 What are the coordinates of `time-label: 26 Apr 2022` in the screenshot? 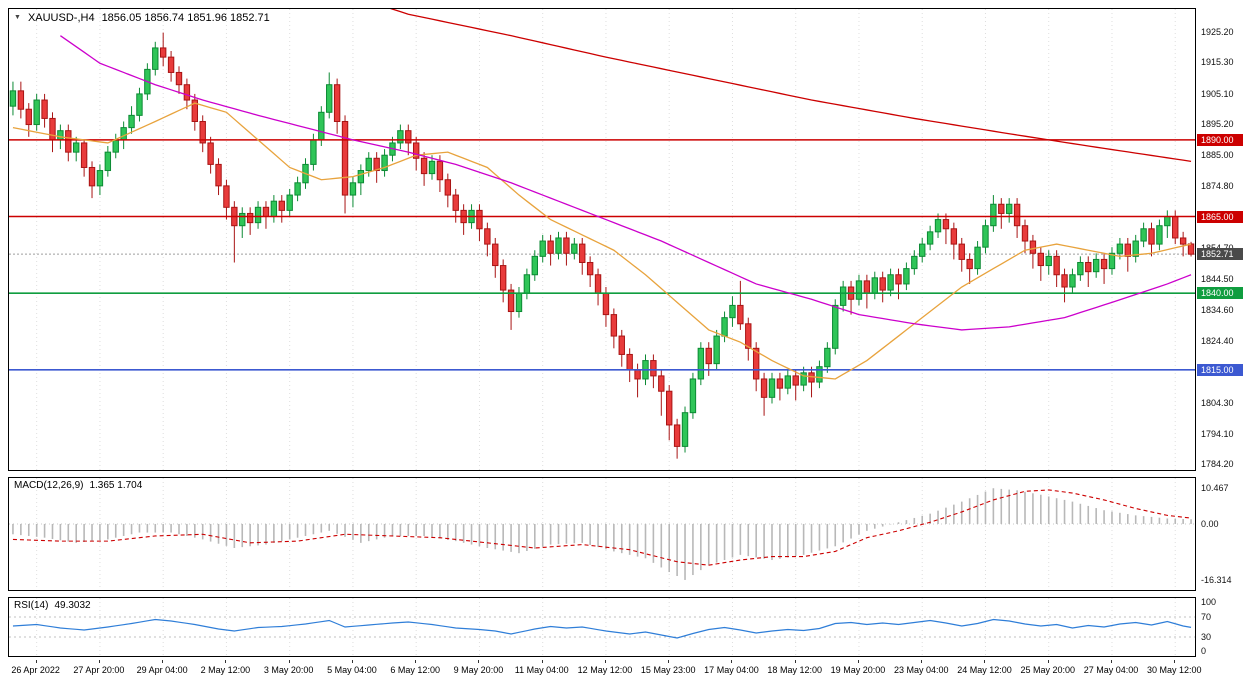 It's located at (35, 670).